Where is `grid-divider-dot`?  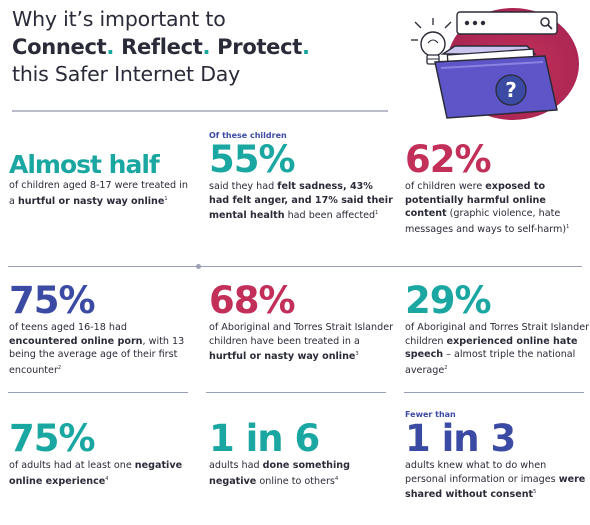 grid-divider-dot is located at coordinates (198, 266).